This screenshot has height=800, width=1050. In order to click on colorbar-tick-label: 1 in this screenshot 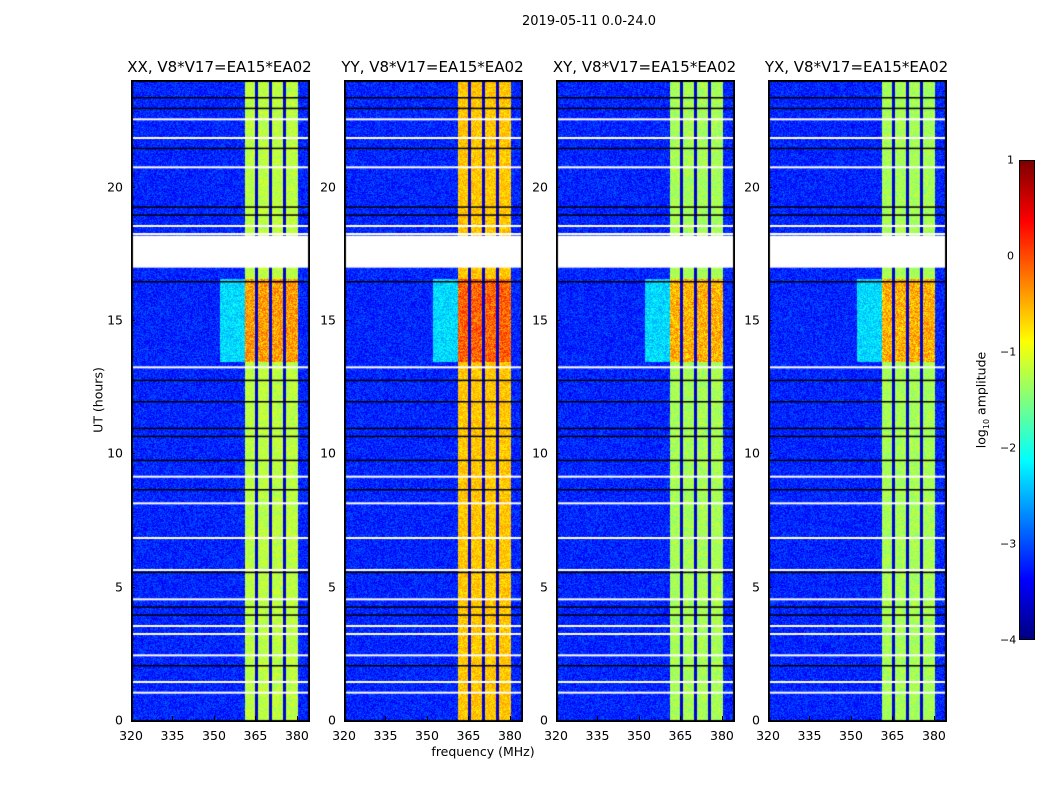, I will do `click(1010, 160)`.